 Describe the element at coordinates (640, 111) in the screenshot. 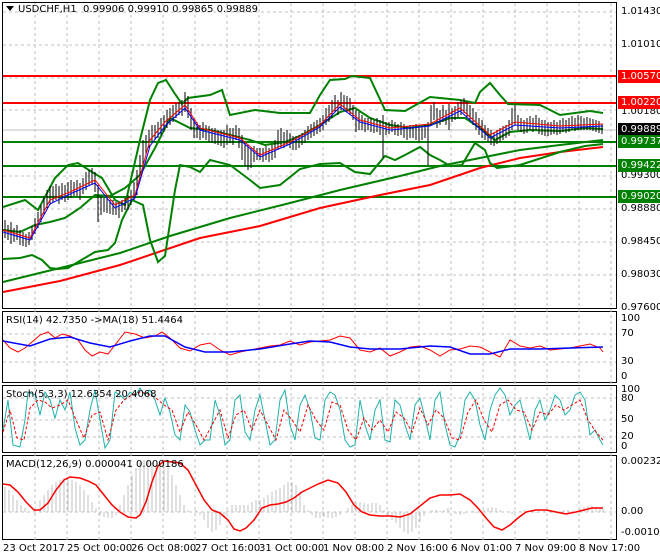

I see `price-tick: 1.00180` at that location.